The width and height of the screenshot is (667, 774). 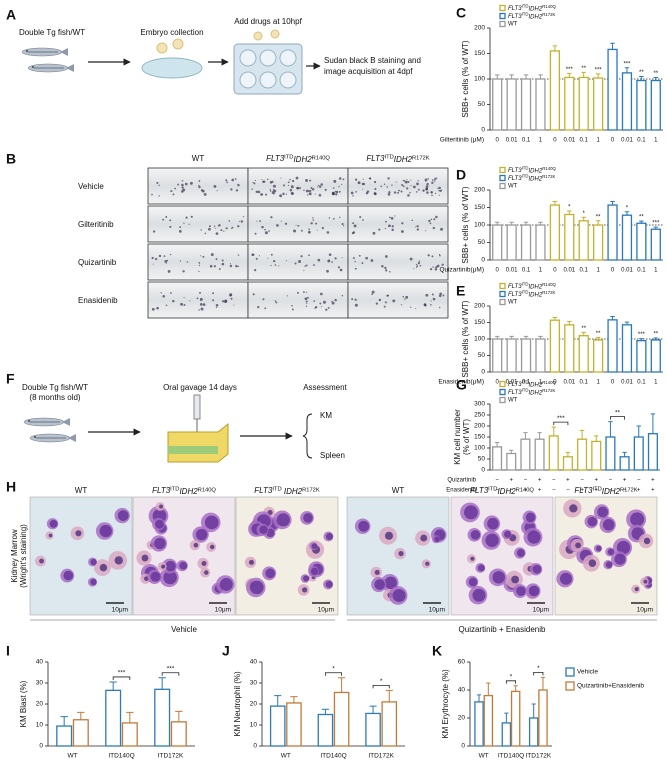 What do you see at coordinates (584, 383) in the screenshot?
I see `x-tick-label: 0.1` at bounding box center [584, 383].